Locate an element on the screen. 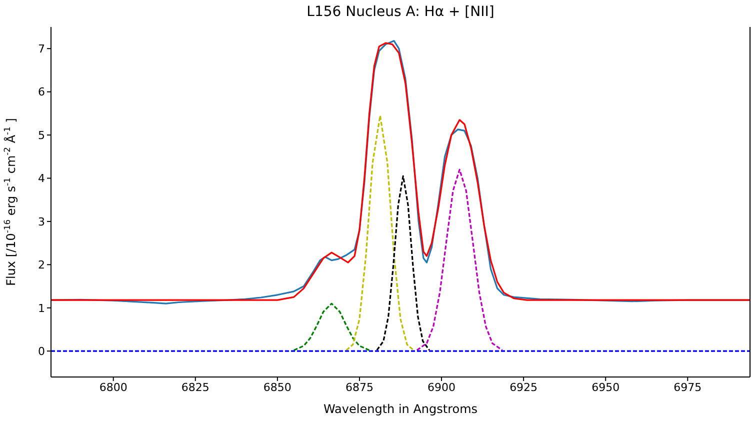  y-tick-label: 6 is located at coordinates (41, 92).